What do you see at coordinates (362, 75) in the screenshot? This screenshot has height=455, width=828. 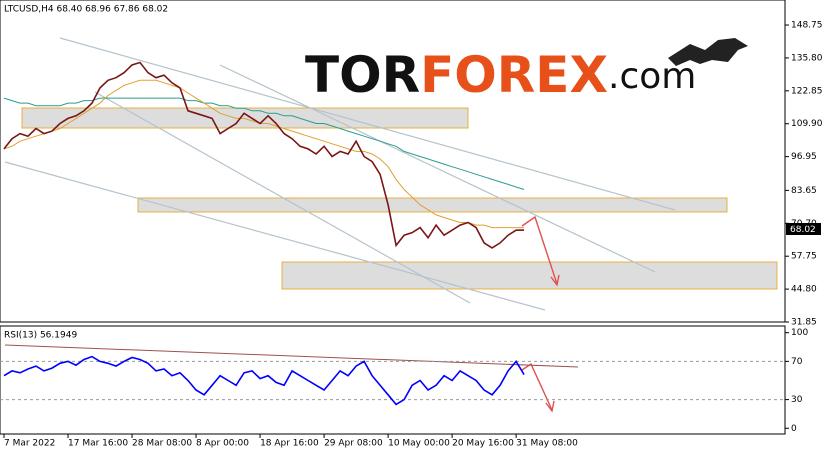 I see `watermark-part: TOR` at bounding box center [362, 75].